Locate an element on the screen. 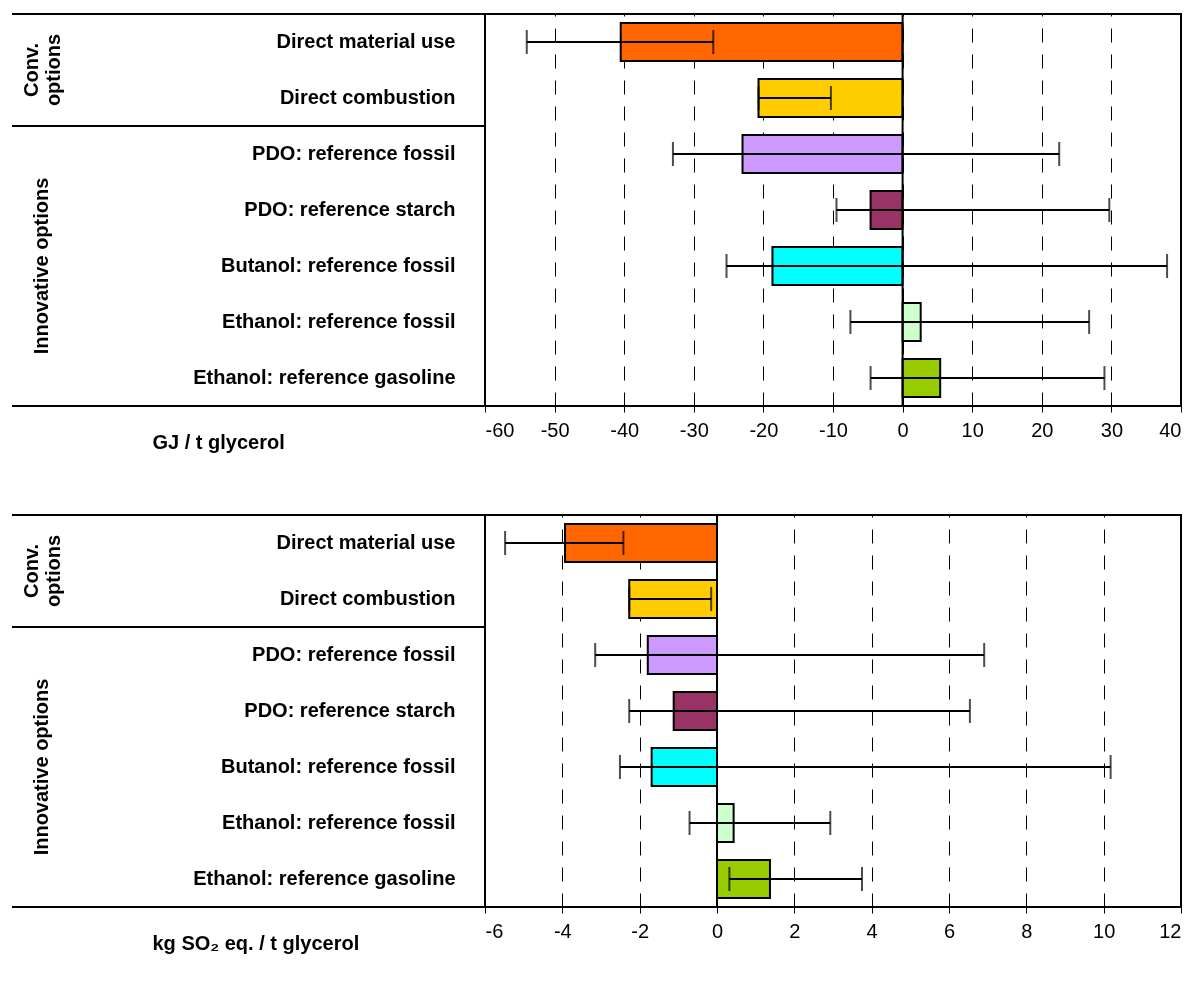 Image resolution: width=1196 pixels, height=986 pixels. x-tick-label: -60 is located at coordinates (500, 429).